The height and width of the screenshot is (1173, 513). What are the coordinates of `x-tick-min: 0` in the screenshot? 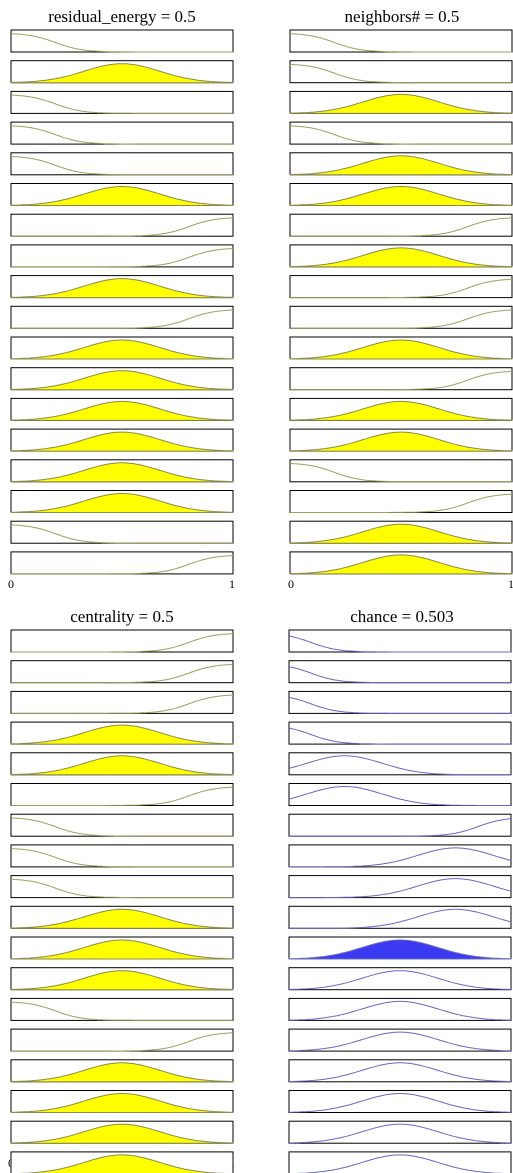 It's located at (291, 584).